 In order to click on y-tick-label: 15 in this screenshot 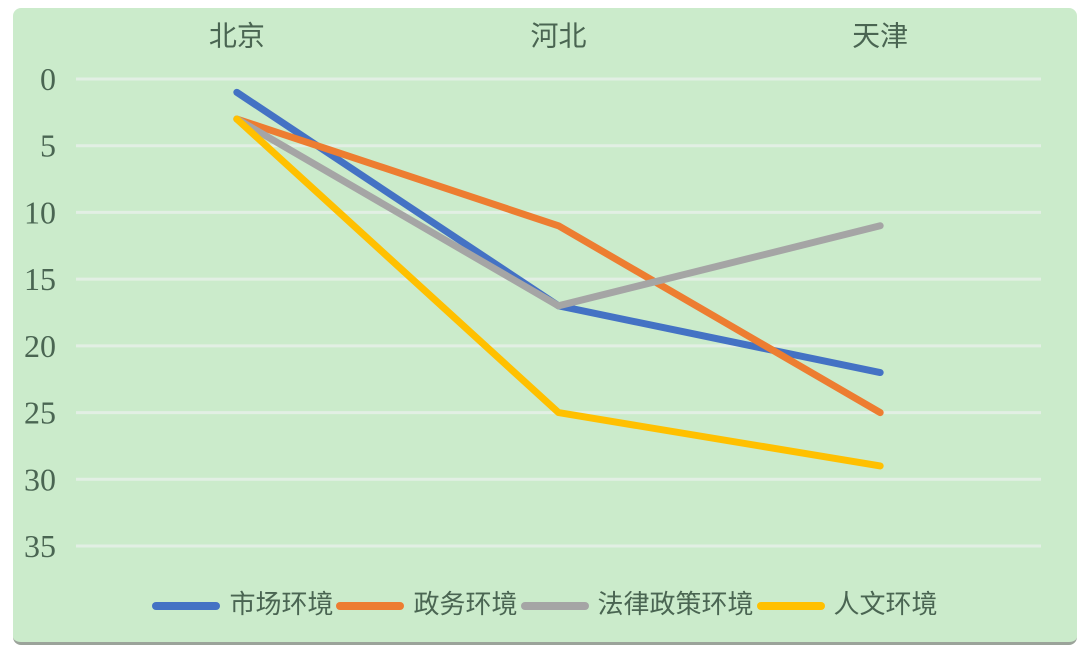, I will do `click(40, 279)`.